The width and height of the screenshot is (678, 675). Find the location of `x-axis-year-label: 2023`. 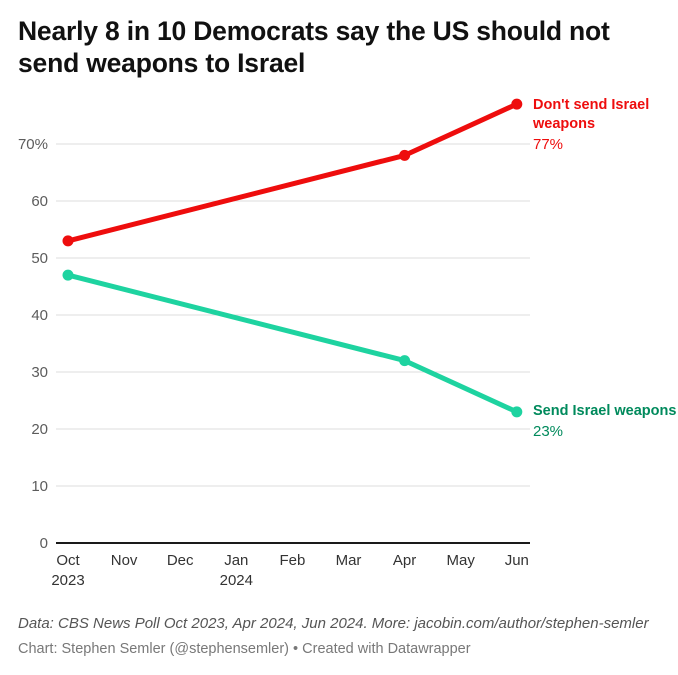

x-axis-year-label: 2023 is located at coordinates (67, 580).